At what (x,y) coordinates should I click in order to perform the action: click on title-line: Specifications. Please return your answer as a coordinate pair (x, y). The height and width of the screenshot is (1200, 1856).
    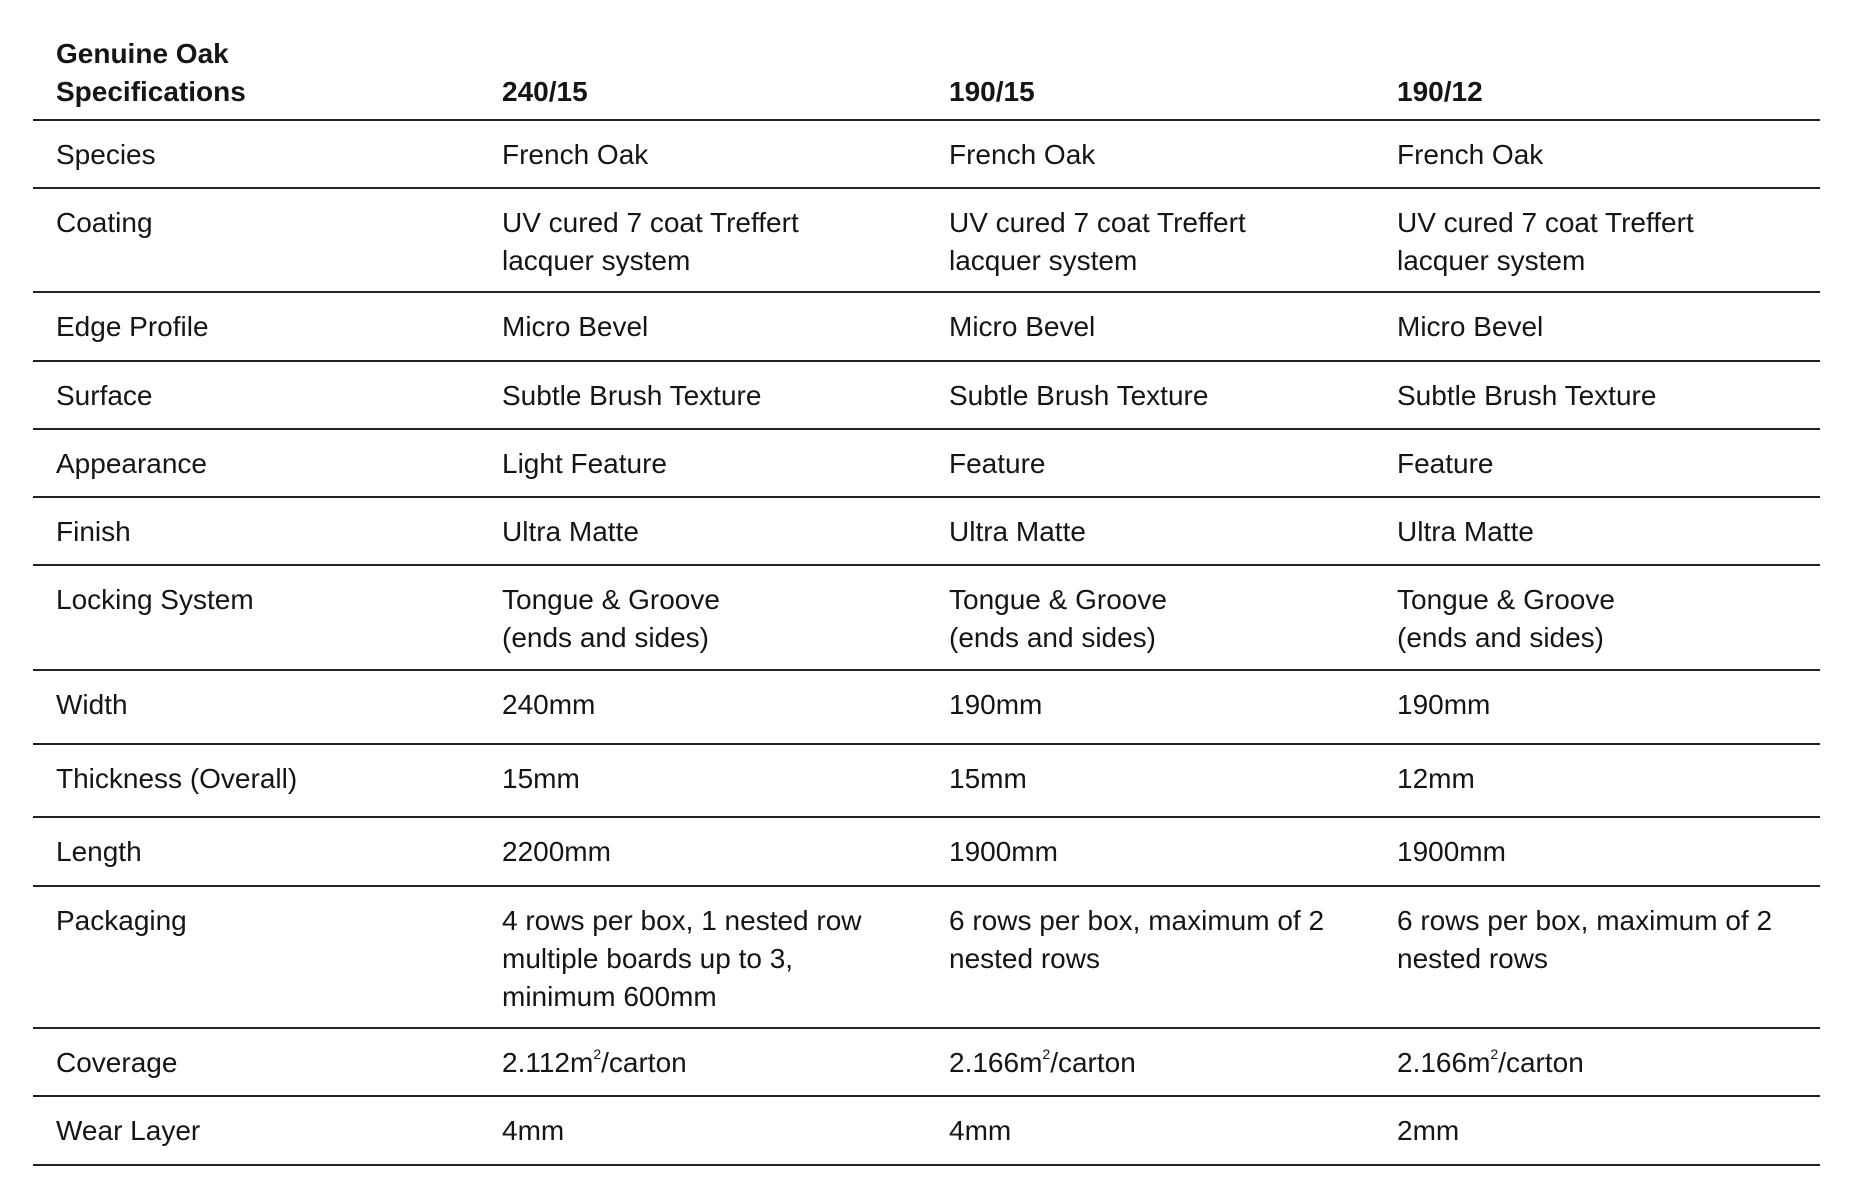
    Looking at the image, I should click on (151, 91).